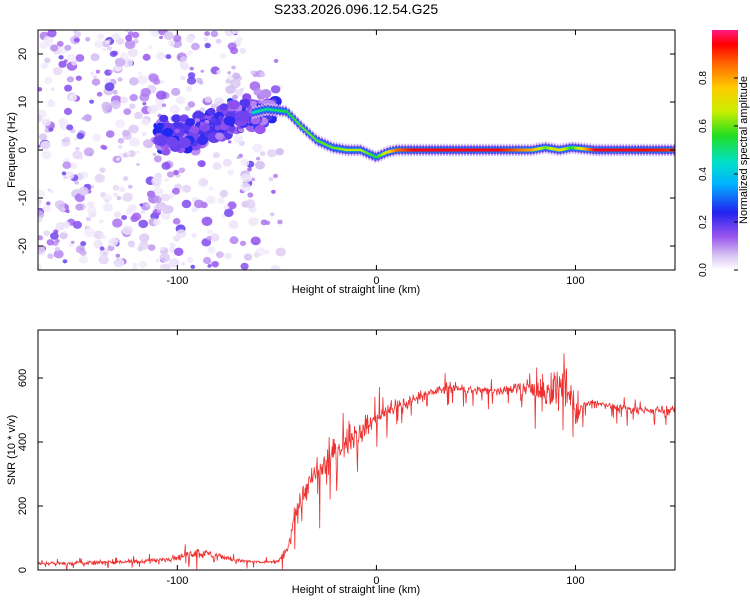 Image resolution: width=750 pixels, height=600 pixels. Describe the element at coordinates (23, 102) in the screenshot. I see `y-tick-label: 10` at that location.